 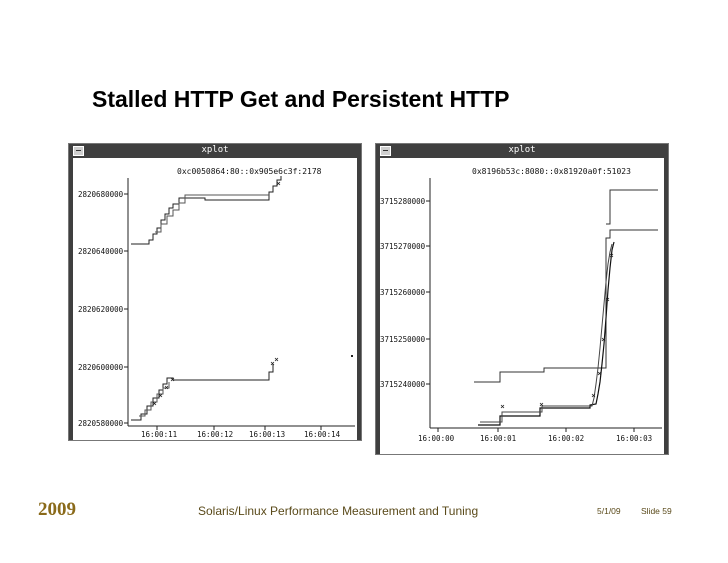 I want to click on y-tick-label: 2820600000, so click(x=101, y=367).